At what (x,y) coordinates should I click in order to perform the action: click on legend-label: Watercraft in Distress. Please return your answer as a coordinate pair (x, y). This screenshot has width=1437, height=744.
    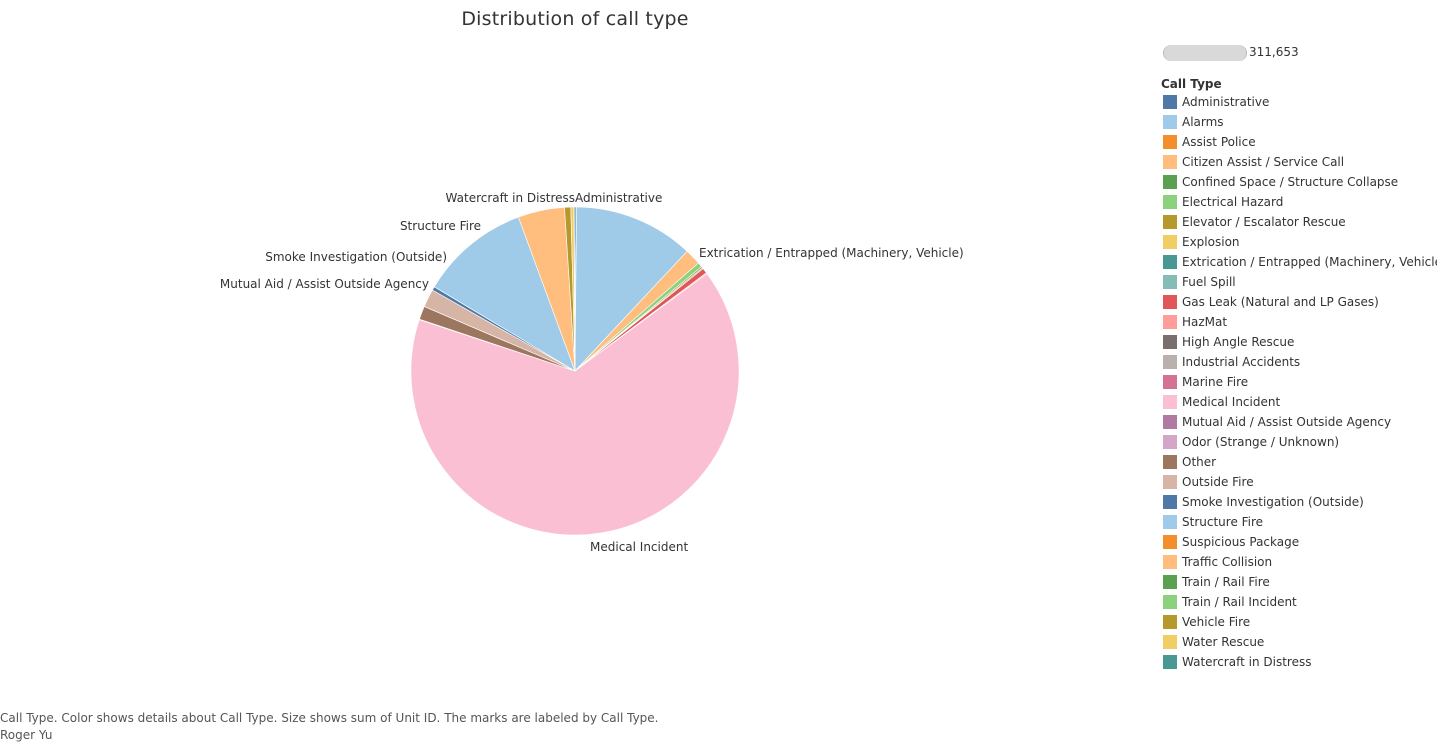
    Looking at the image, I should click on (1247, 662).